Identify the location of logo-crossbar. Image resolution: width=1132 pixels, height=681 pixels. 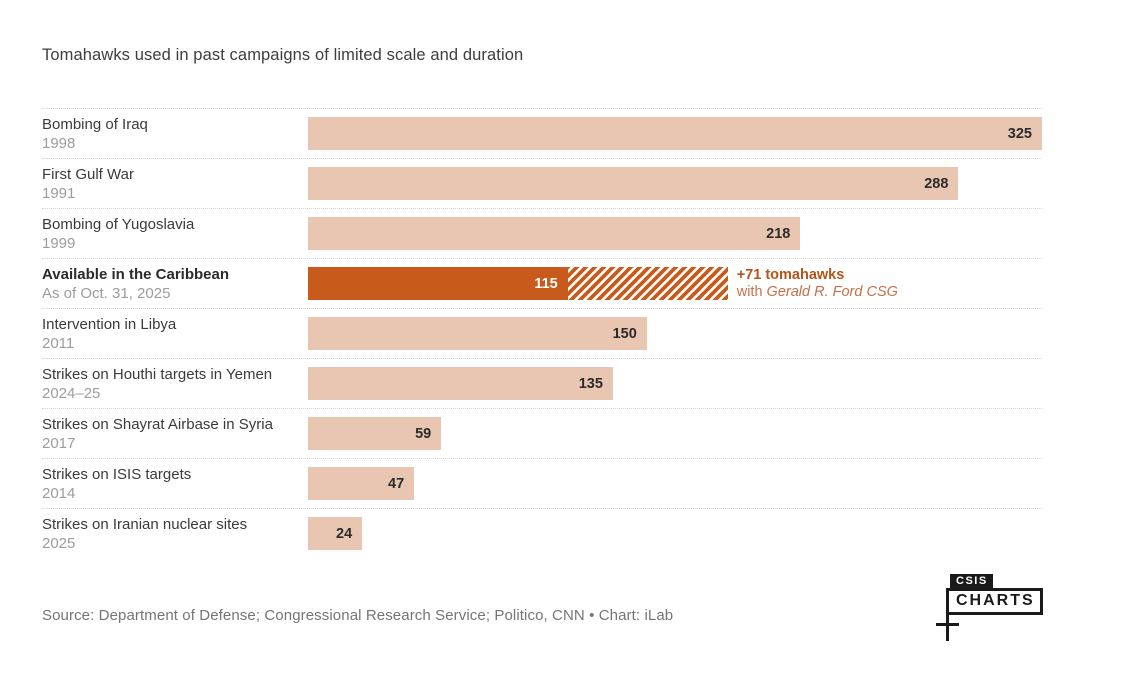
(947, 624).